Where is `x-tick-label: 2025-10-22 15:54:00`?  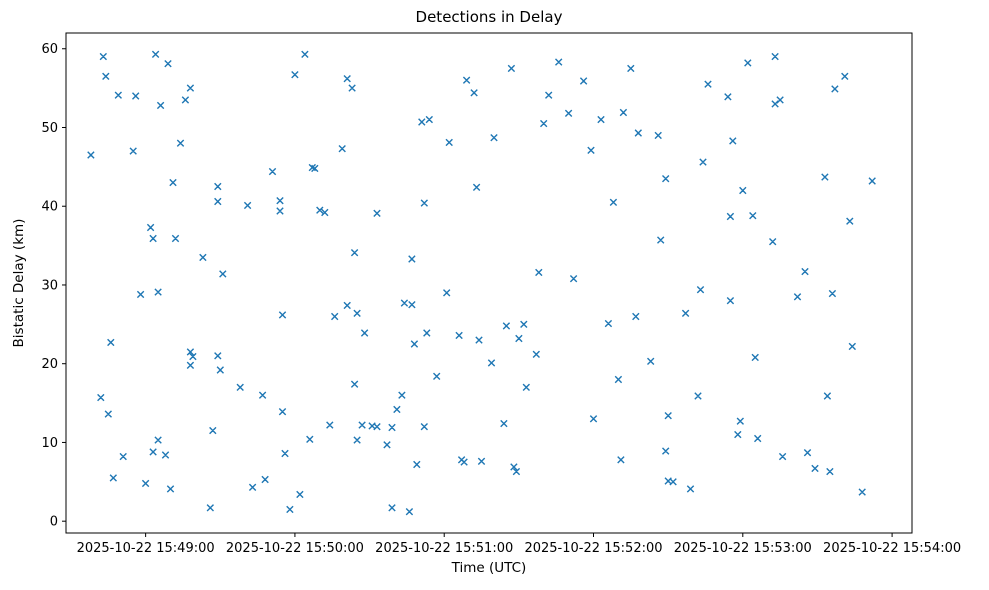 x-tick-label: 2025-10-22 15:54:00 is located at coordinates (892, 548).